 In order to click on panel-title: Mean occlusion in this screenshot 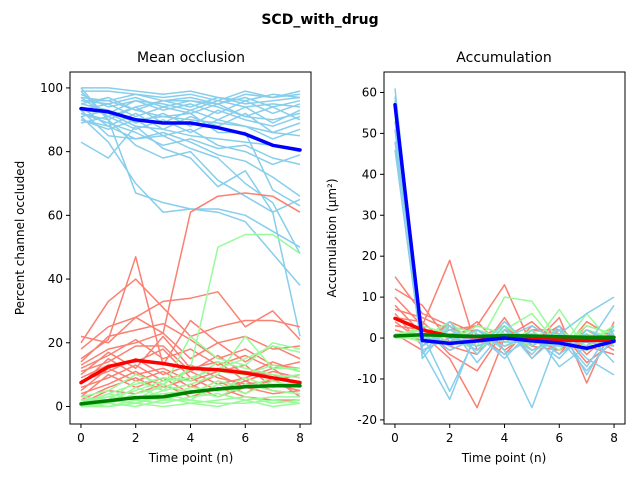, I will do `click(191, 58)`.